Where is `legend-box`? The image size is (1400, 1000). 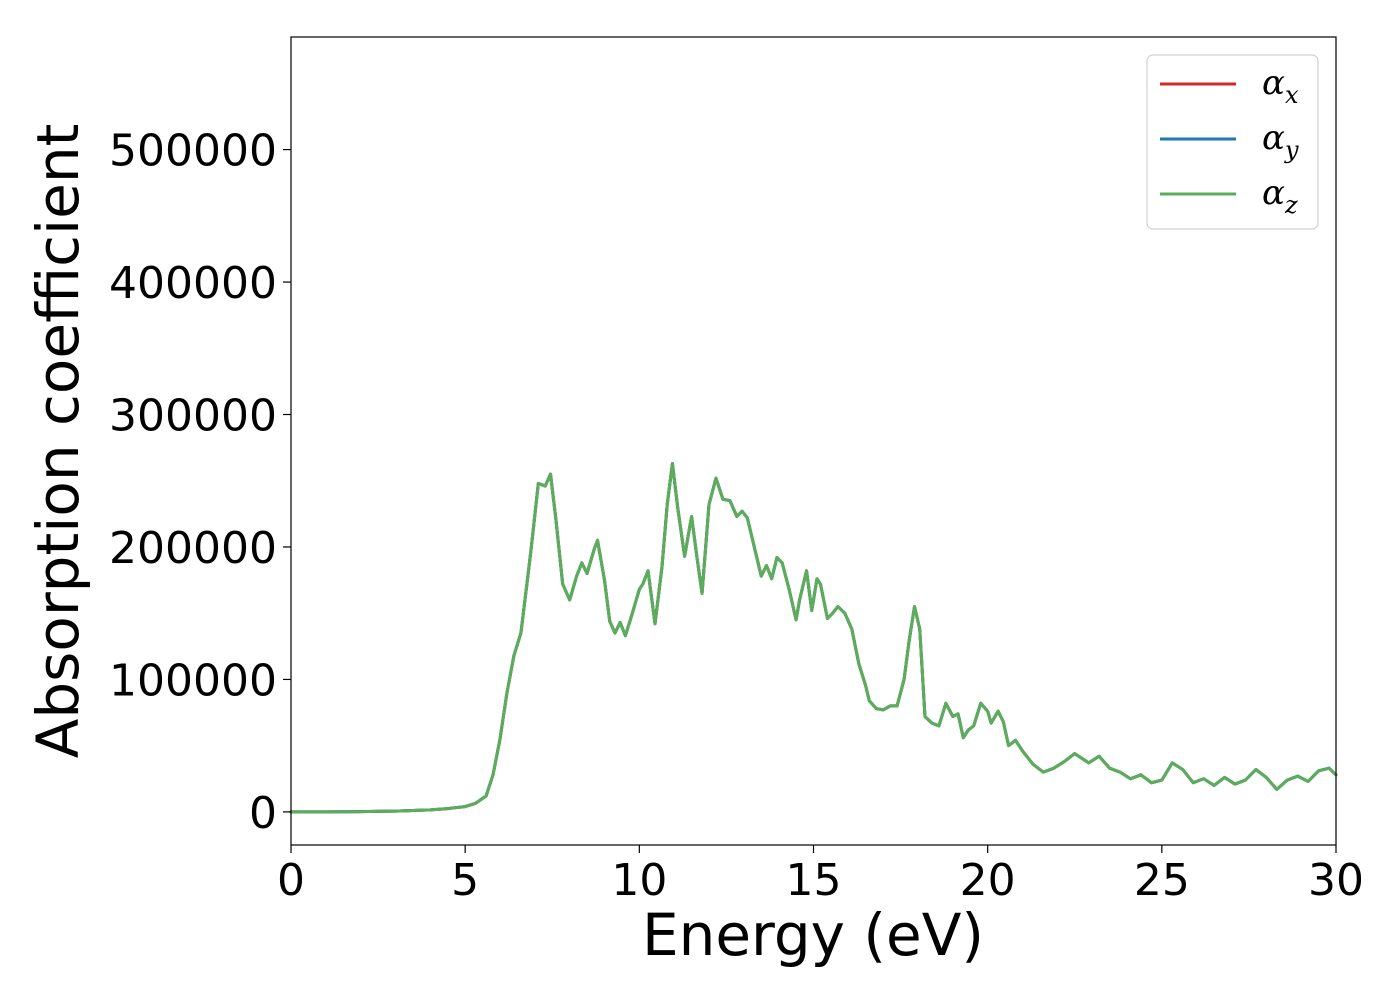 legend-box is located at coordinates (1232, 142).